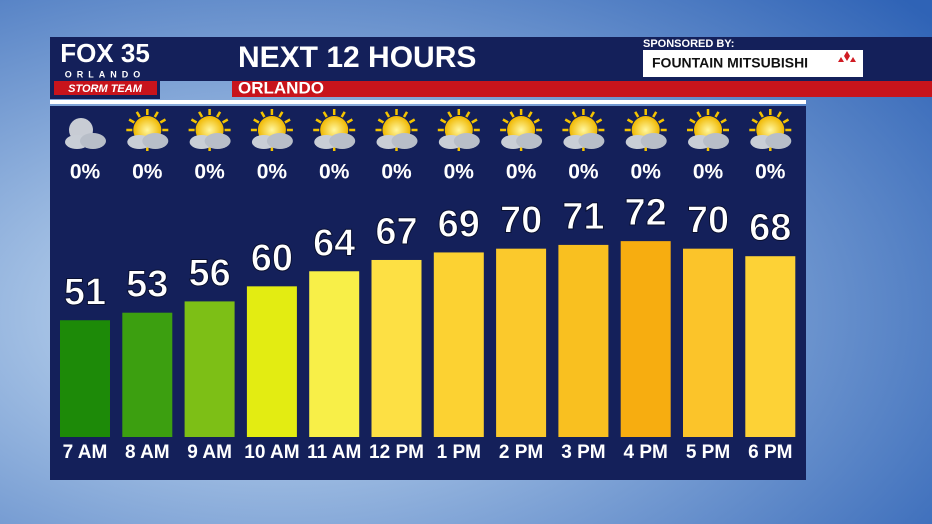 The height and width of the screenshot is (524, 932). What do you see at coordinates (334, 243) in the screenshot?
I see `value-label: 64` at bounding box center [334, 243].